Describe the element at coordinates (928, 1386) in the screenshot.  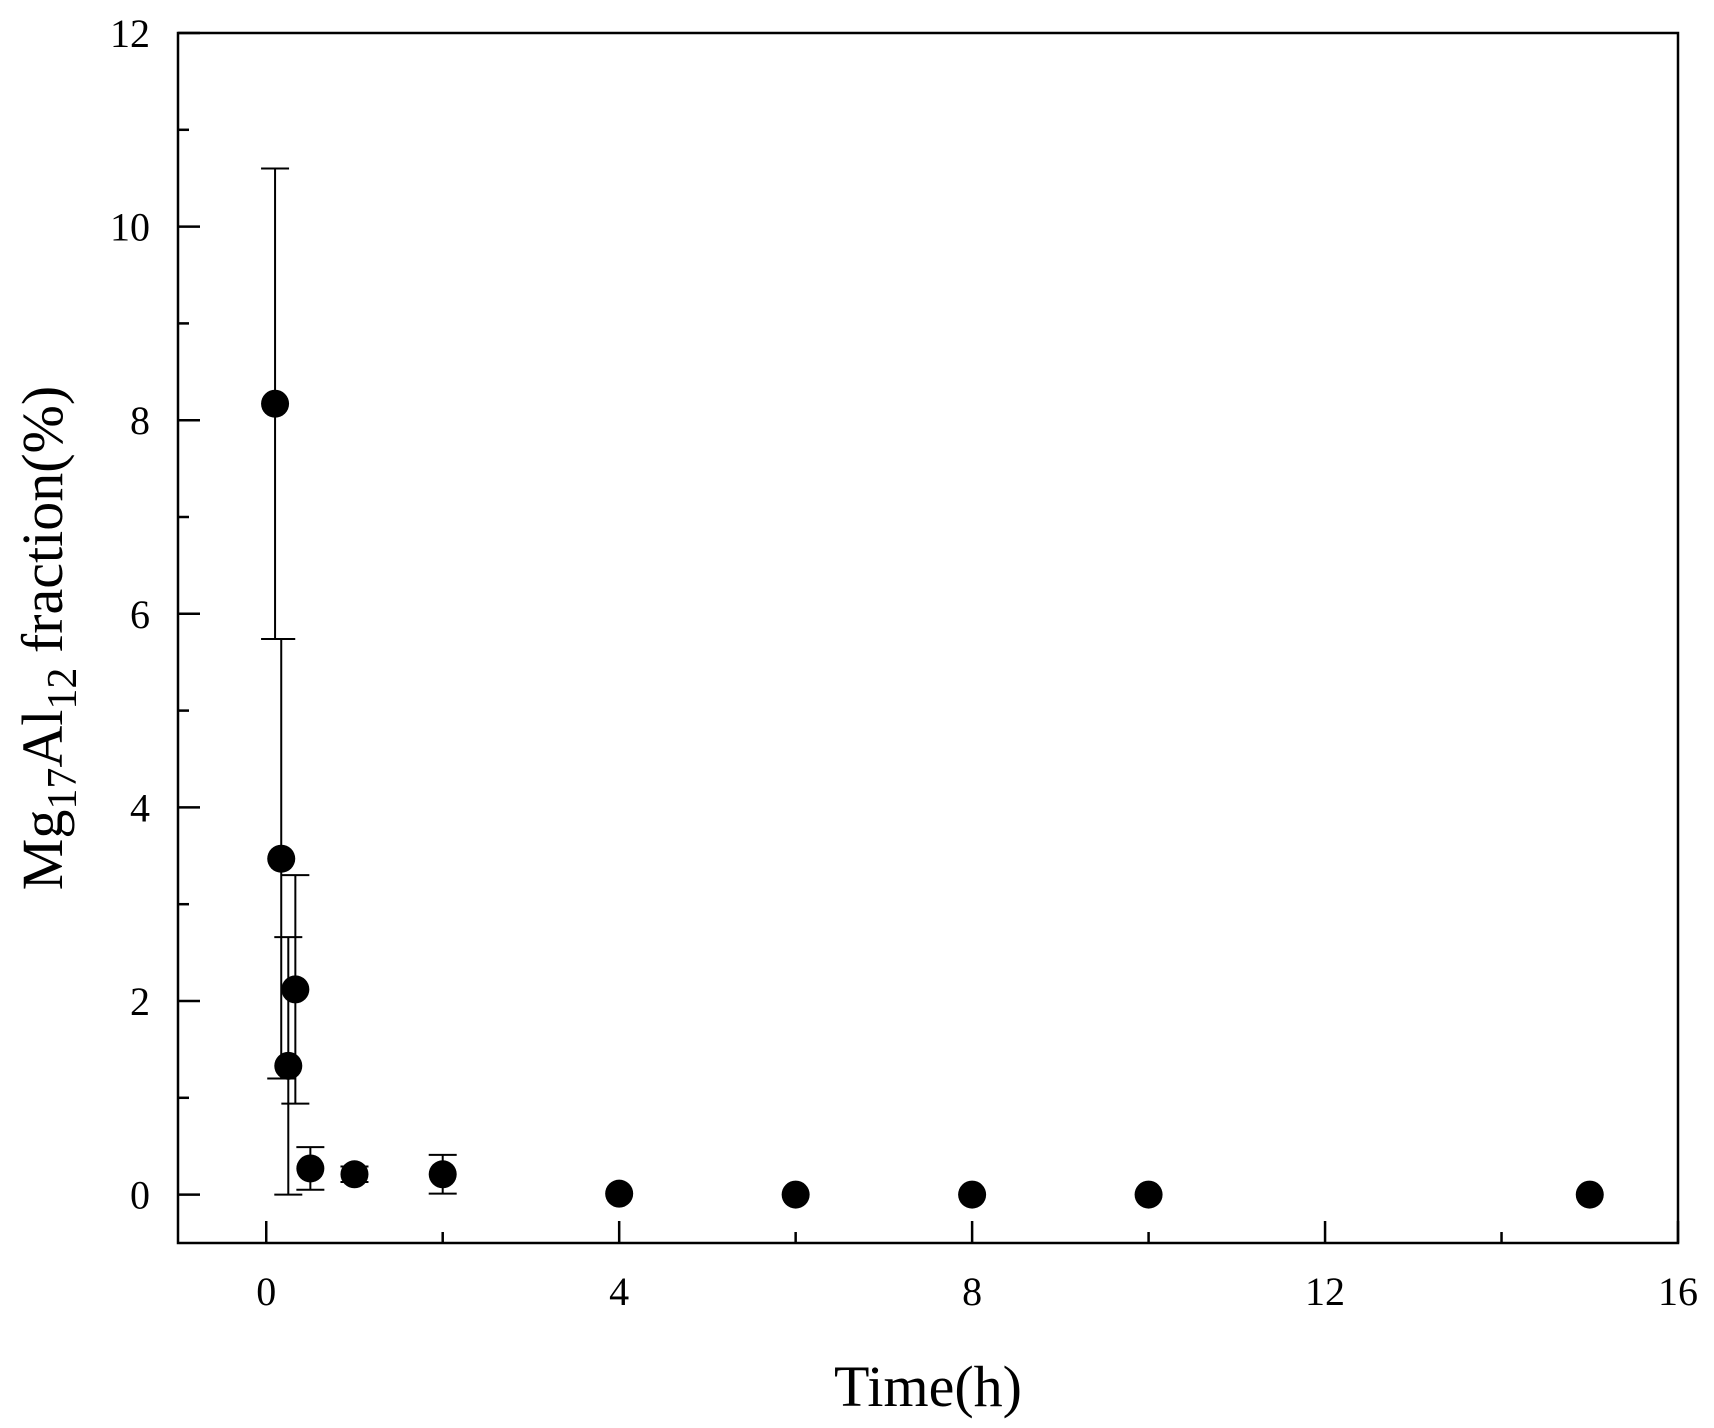
I see `x-axis-title: Time(h)` at that location.